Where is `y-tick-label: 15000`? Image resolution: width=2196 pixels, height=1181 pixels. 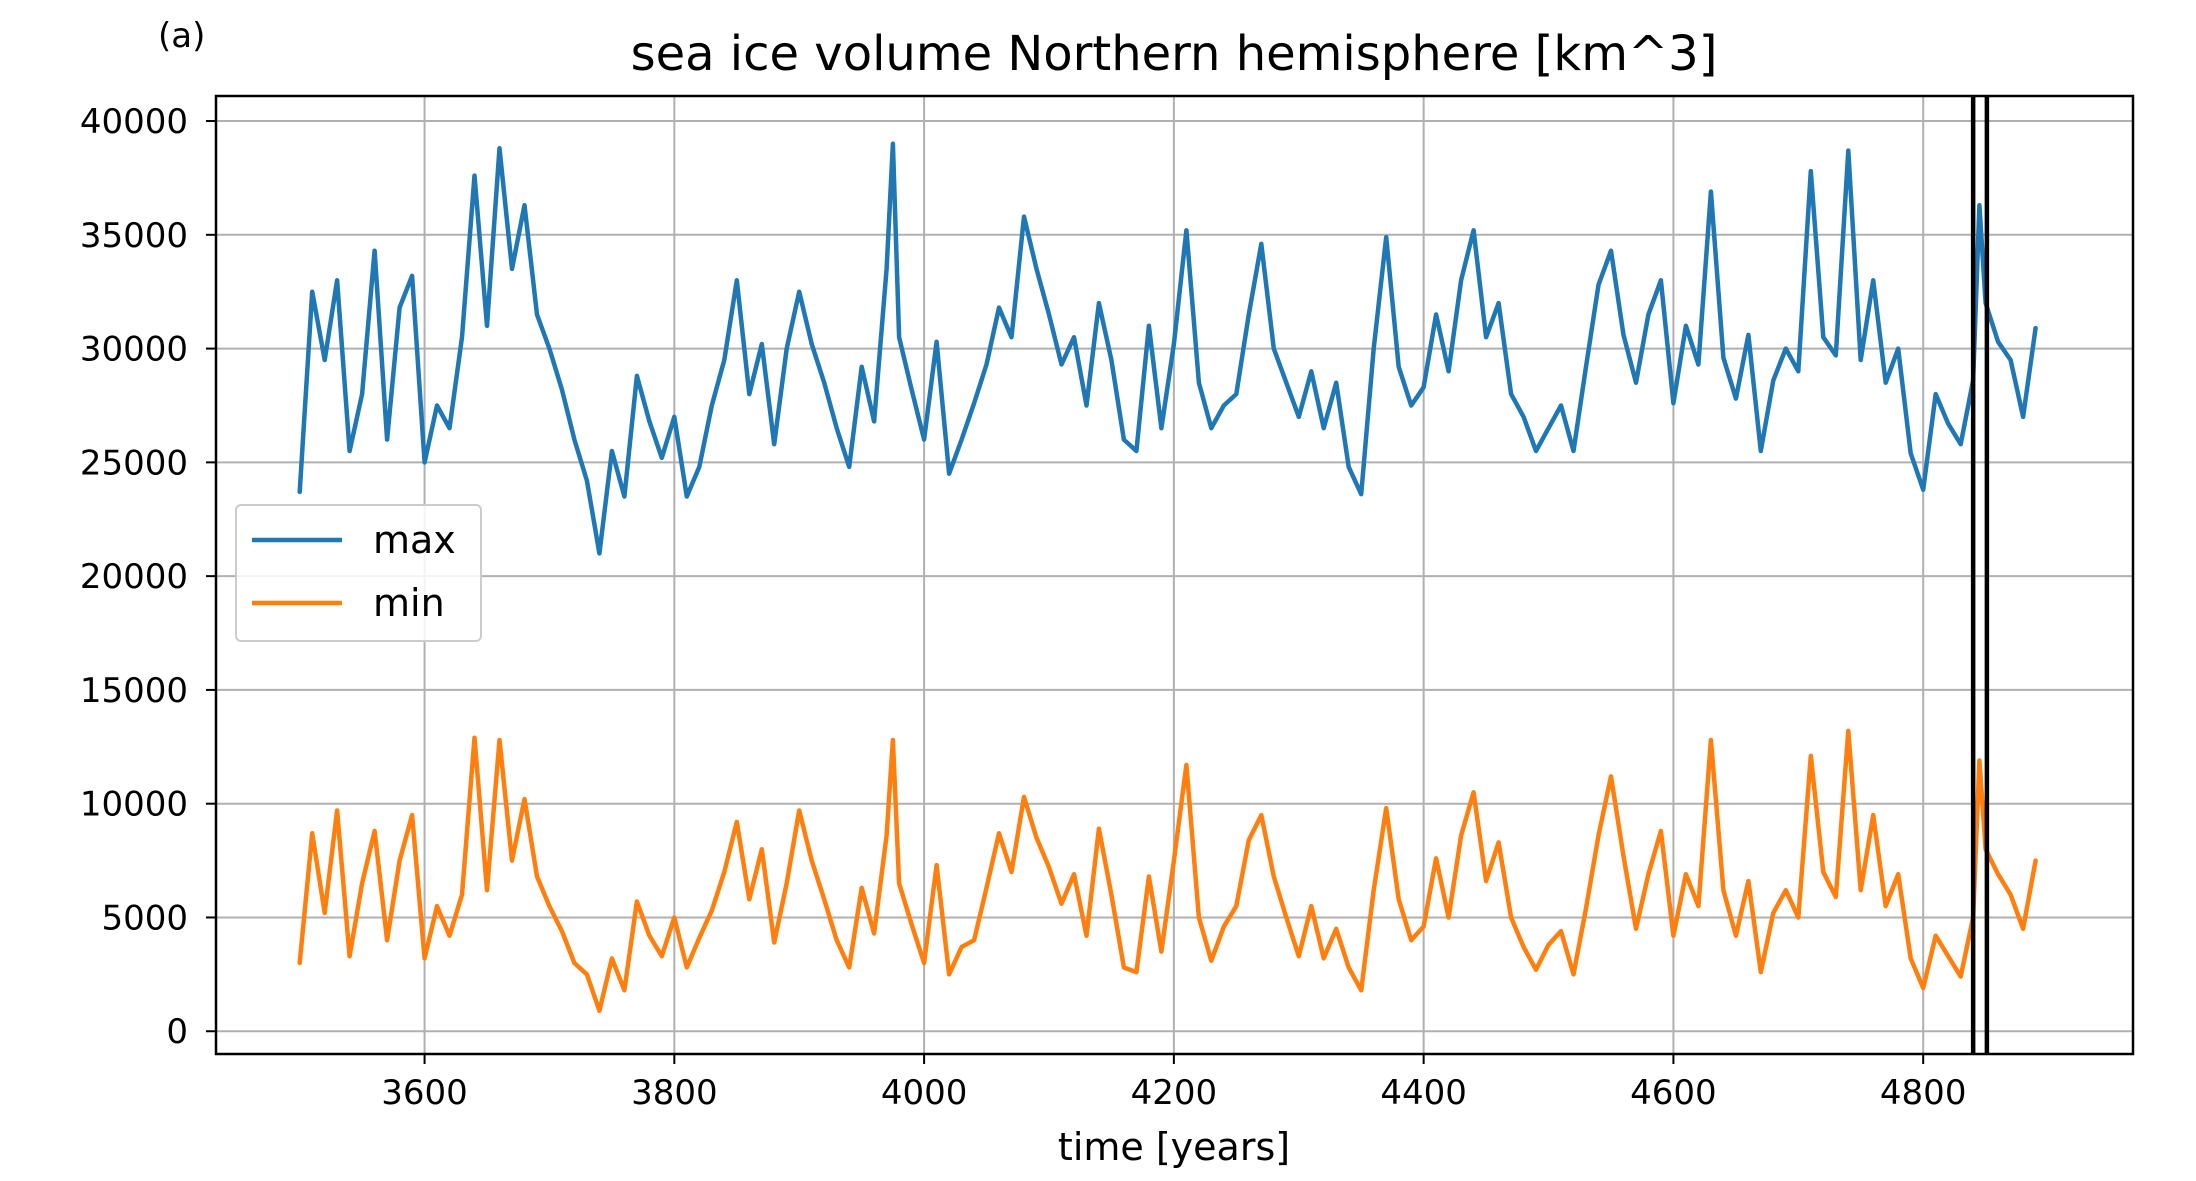 y-tick-label: 15000 is located at coordinates (134, 691).